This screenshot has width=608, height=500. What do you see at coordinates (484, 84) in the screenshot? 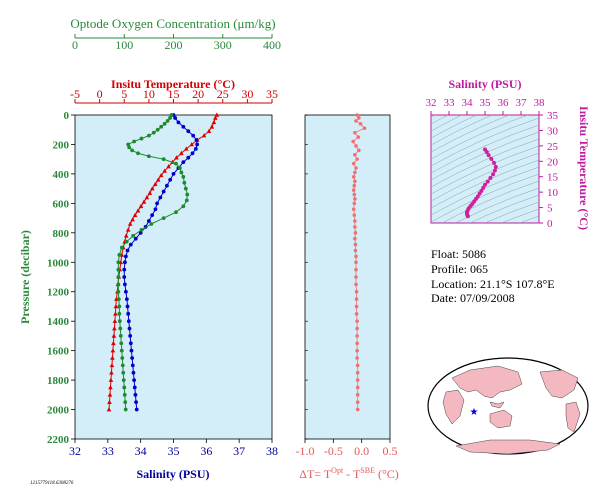
I see `ts-salinity-axis-title: Salinity (PSU)` at bounding box center [484, 84].